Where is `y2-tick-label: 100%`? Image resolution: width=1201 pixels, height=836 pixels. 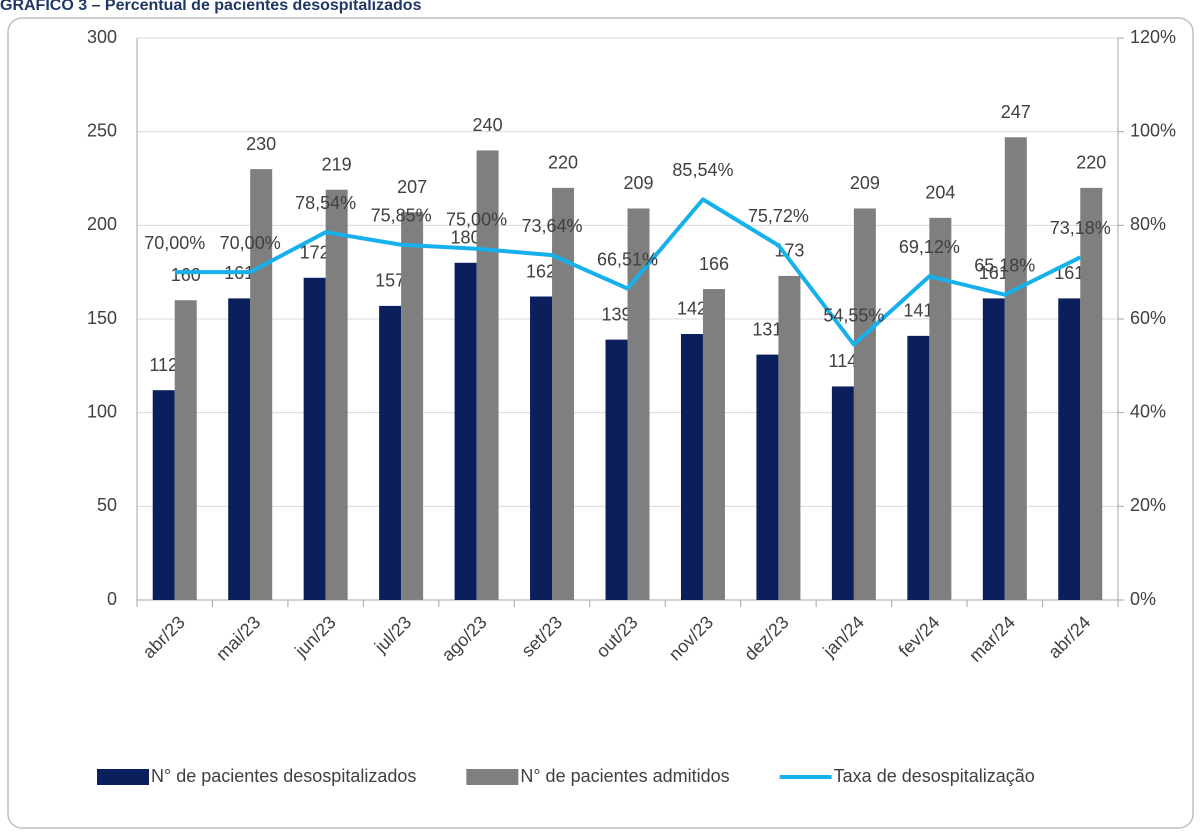 y2-tick-label: 100% is located at coordinates (1153, 130).